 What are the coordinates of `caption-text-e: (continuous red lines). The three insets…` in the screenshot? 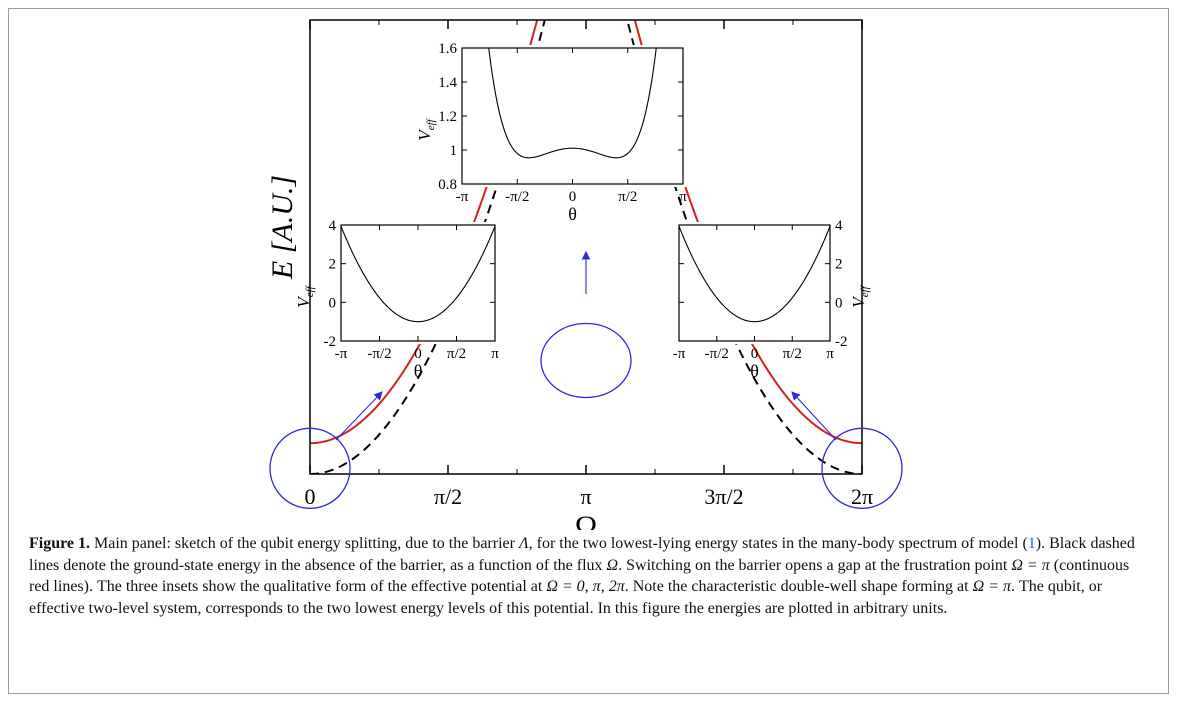 It's located at (579, 576).